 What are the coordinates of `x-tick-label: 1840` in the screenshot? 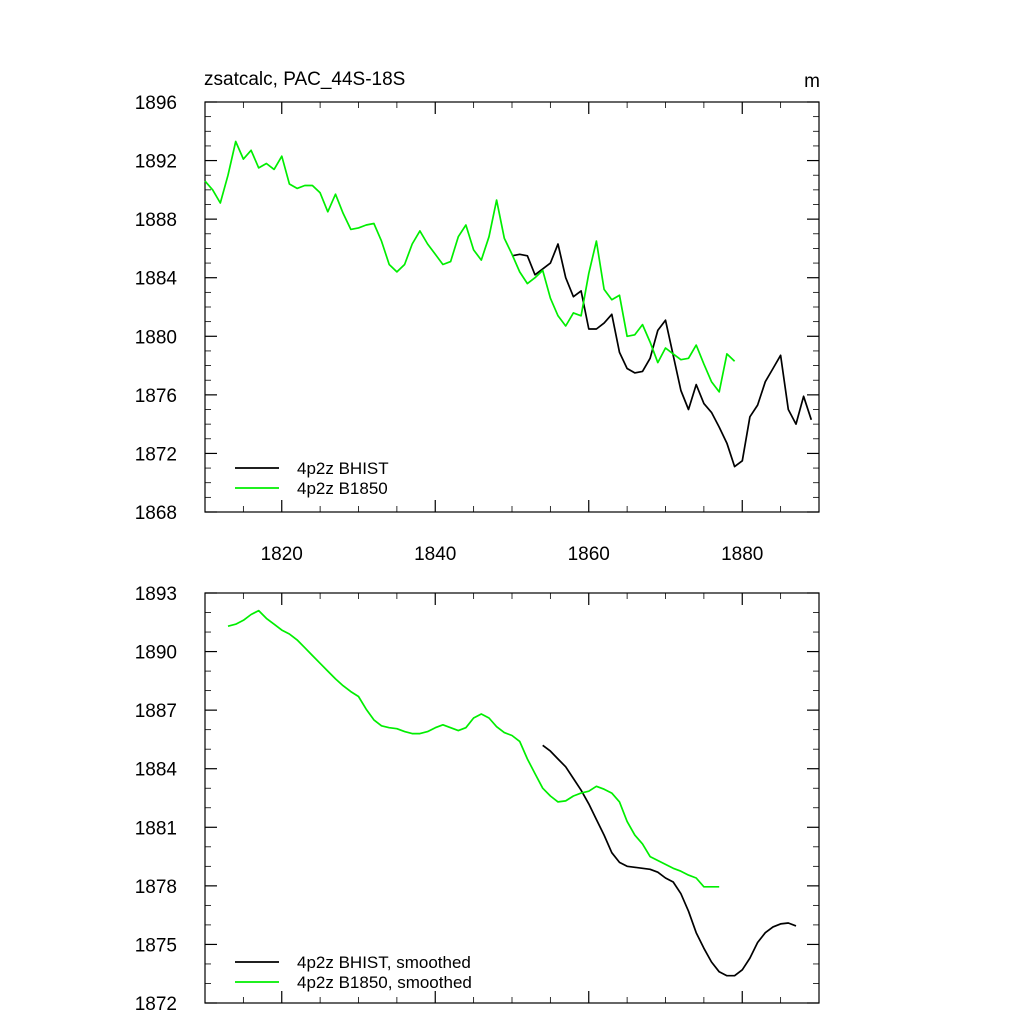 It's located at (435, 554).